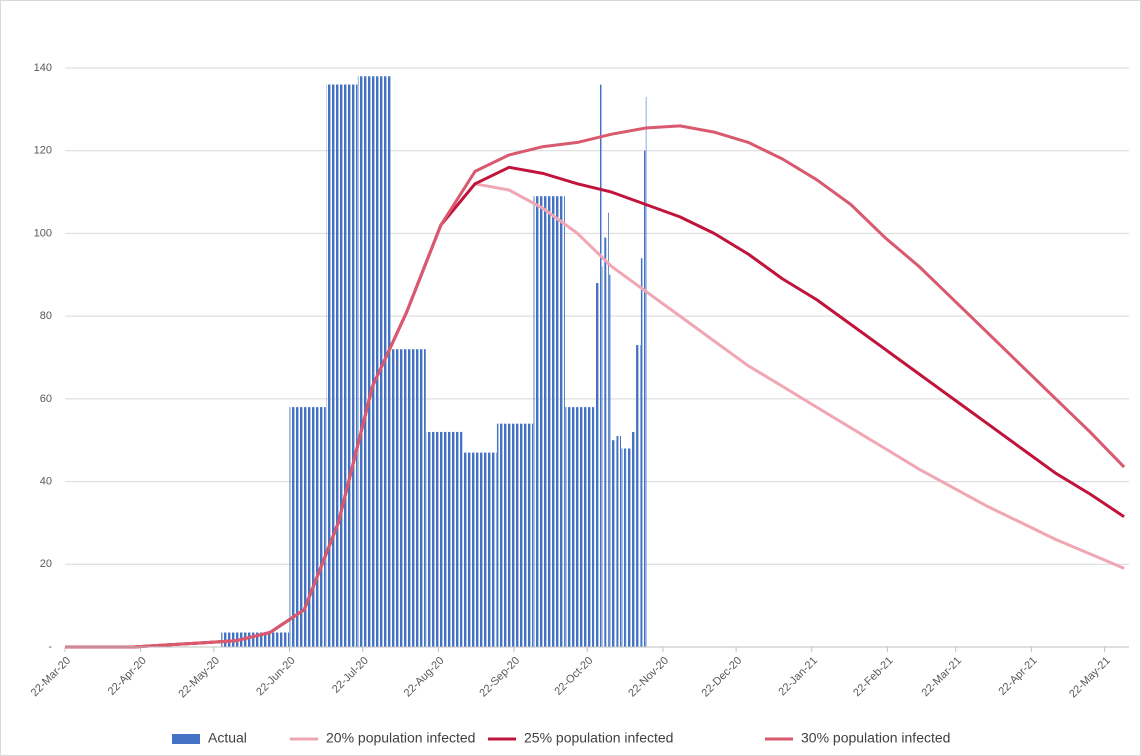 Image resolution: width=1141 pixels, height=756 pixels. What do you see at coordinates (43, 151) in the screenshot?
I see `y-tick-label: 120` at bounding box center [43, 151].